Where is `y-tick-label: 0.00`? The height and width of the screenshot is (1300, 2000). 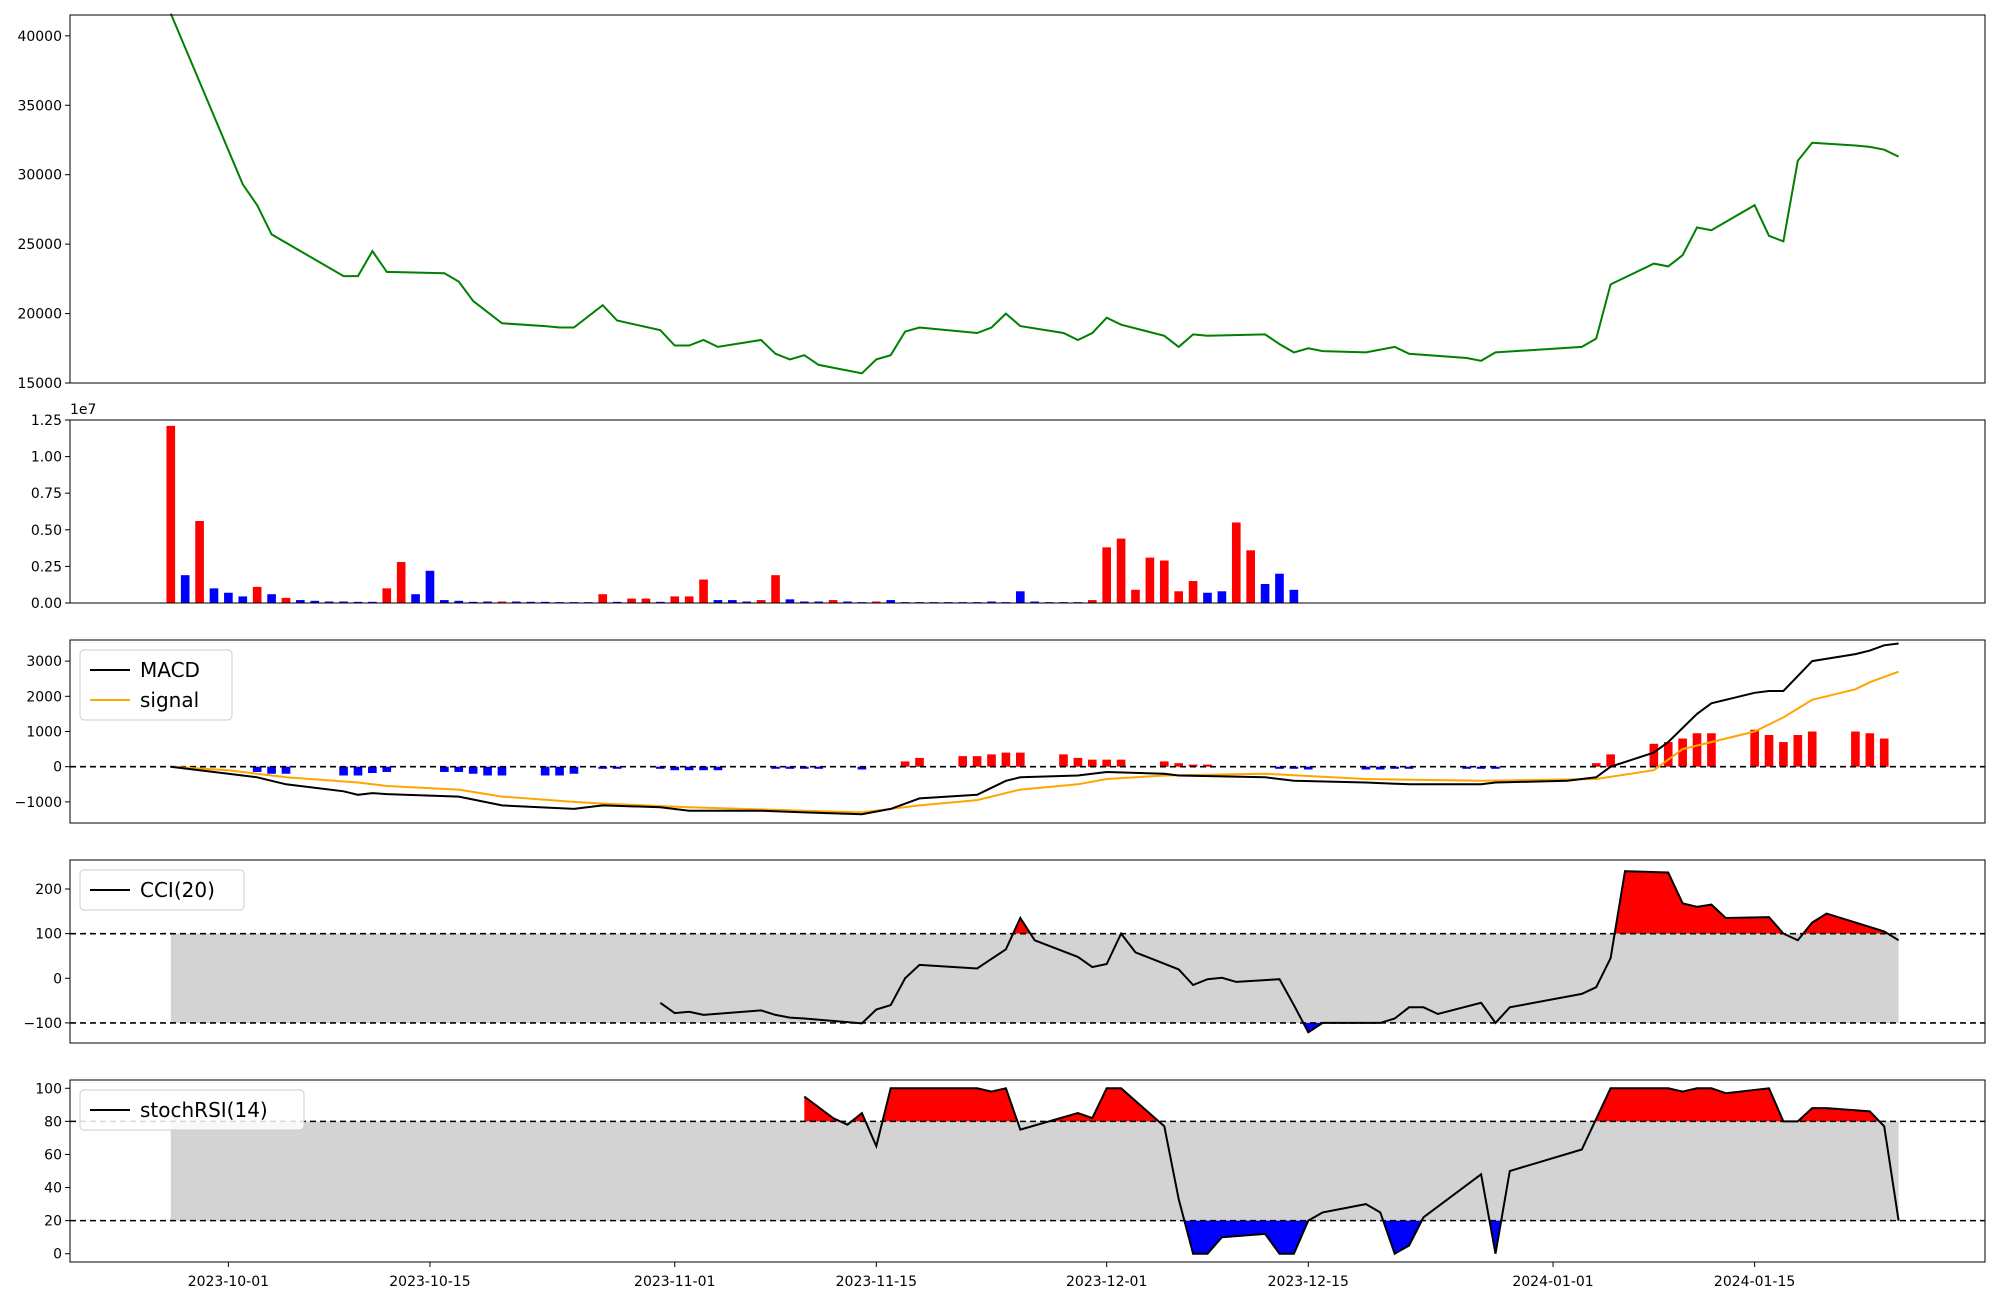 y-tick-label: 0.00 is located at coordinates (46, 604).